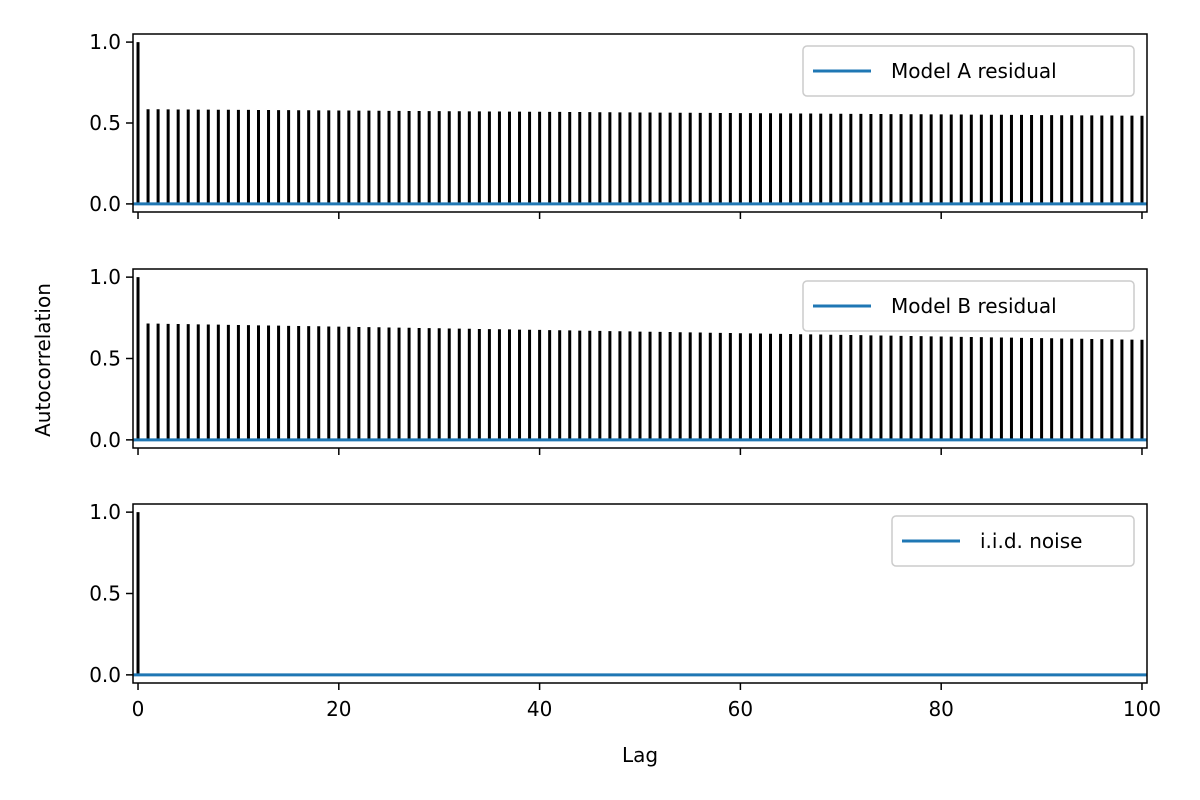 This screenshot has width=1200, height=800. Describe the element at coordinates (640, 755) in the screenshot. I see `x-axis-title: Lag` at that location.